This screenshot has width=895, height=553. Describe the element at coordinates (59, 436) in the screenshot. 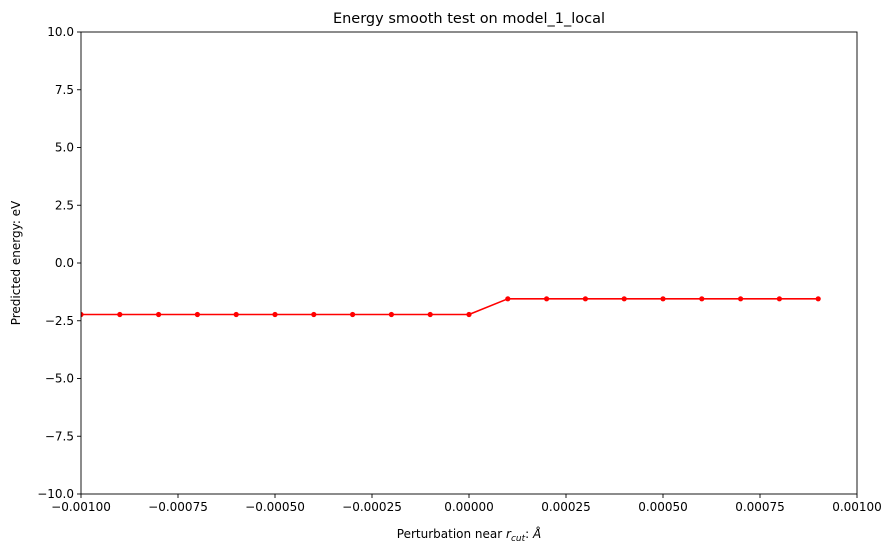

I see `y-tick-label: −7.5` at that location.